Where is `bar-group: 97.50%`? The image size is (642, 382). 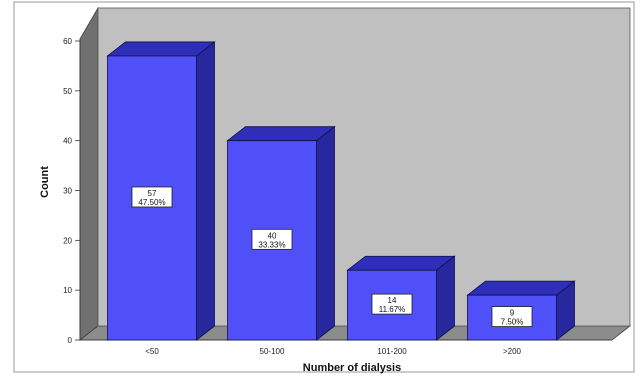
bar-group: 97.50% is located at coordinates (521, 310).